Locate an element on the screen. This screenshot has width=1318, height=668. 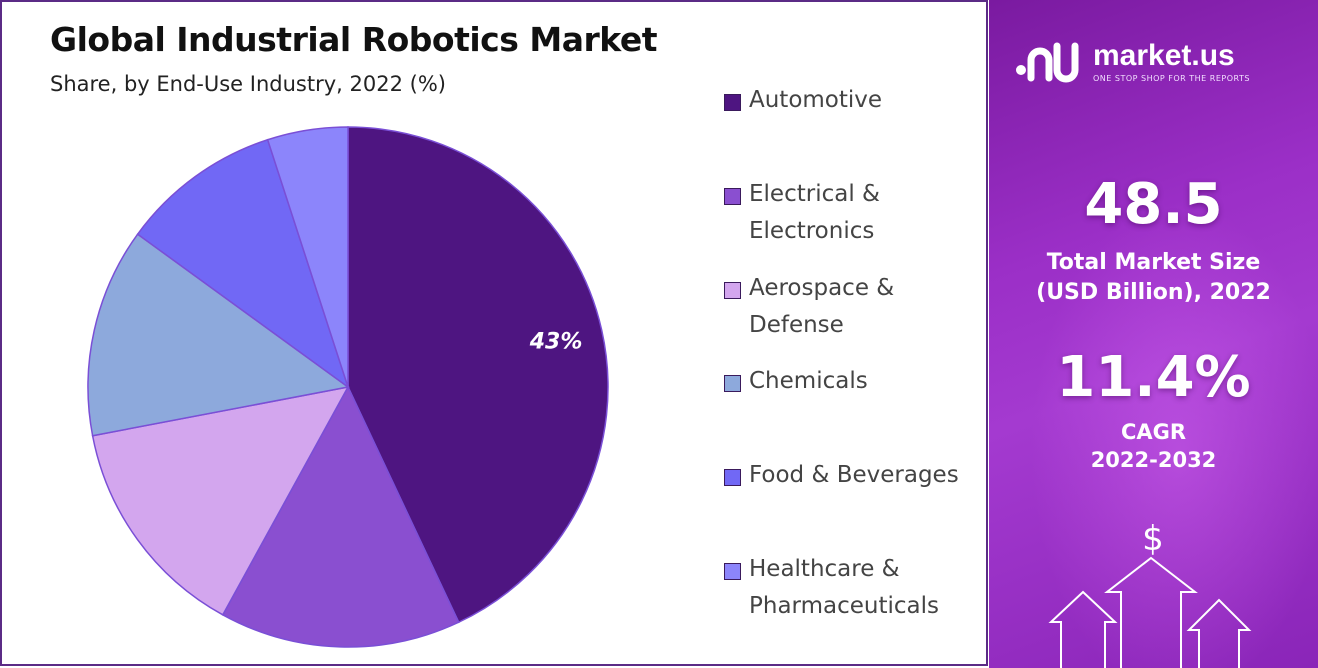
legend-item-chemicals: Chemicals is located at coordinates (851, 384).